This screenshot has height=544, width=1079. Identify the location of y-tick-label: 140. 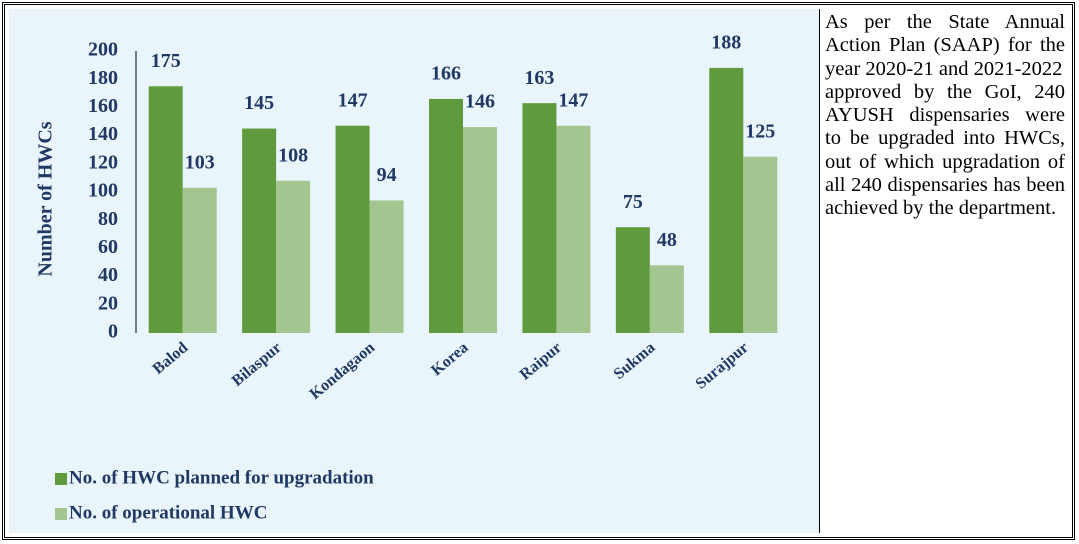
(103, 134).